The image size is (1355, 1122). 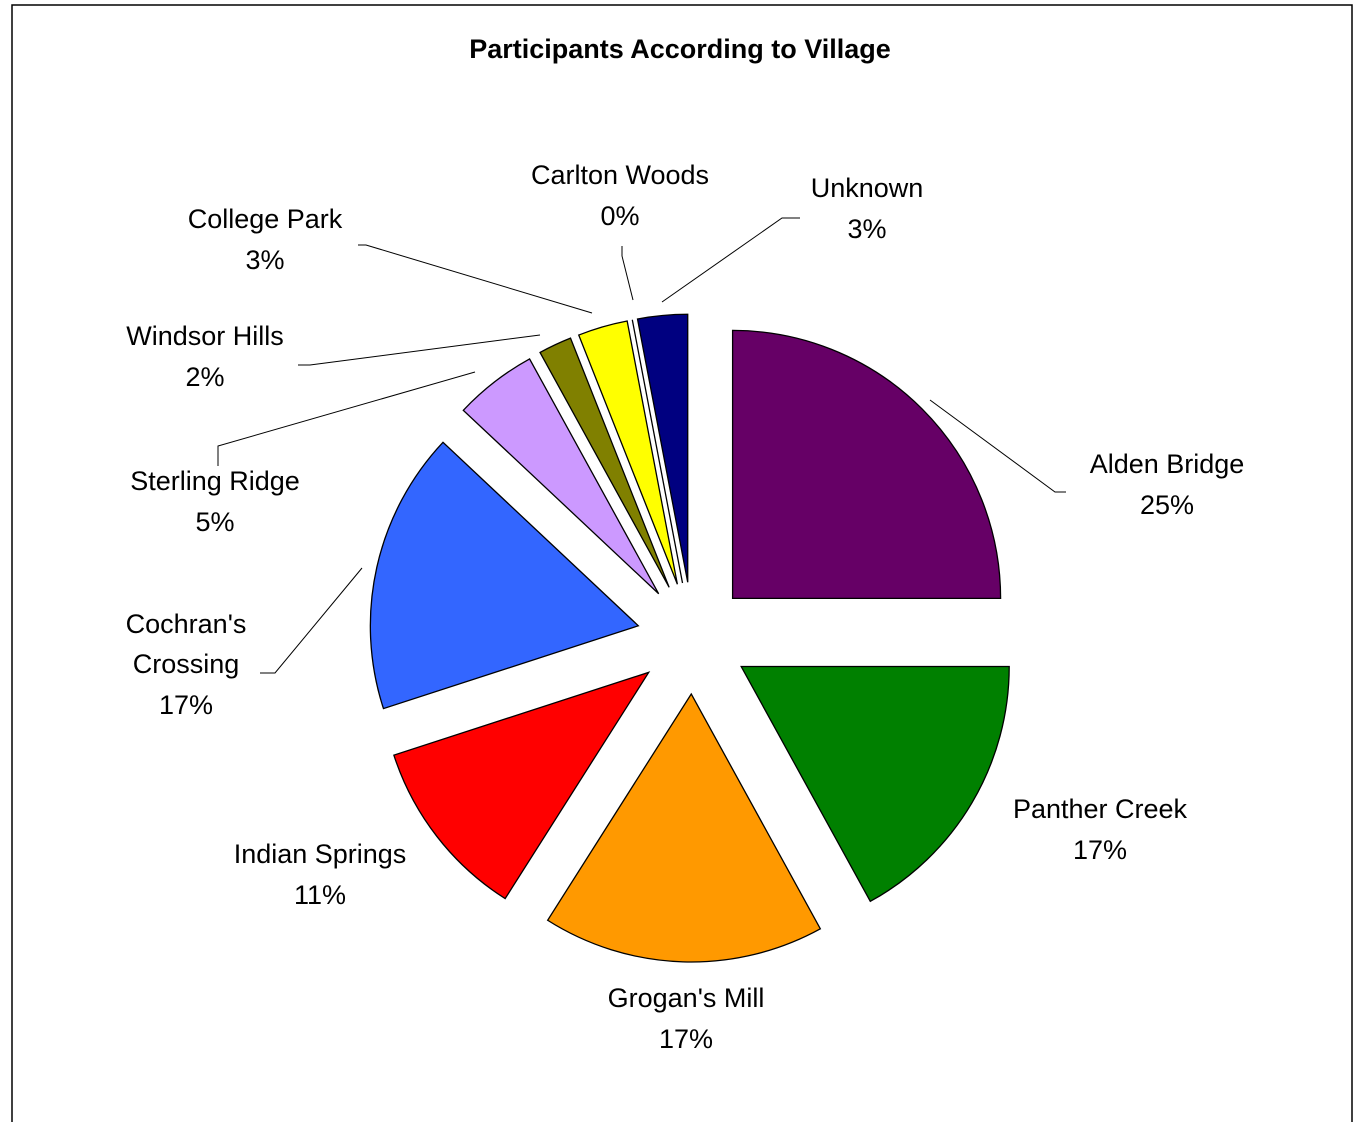 I want to click on slice-label: Panther Creek 17%, so click(x=1100, y=829).